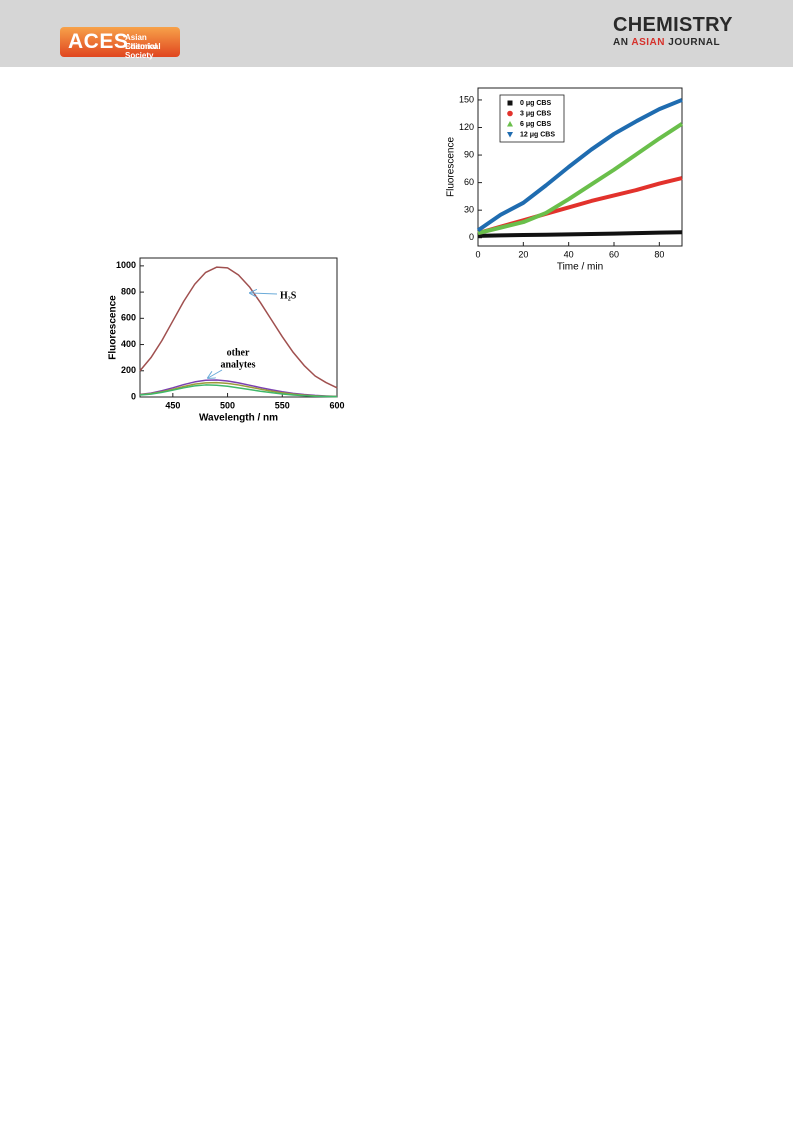 Image resolution: width=793 pixels, height=1121 pixels. I want to click on journal-title: CHEMISTRY, so click(673, 25).